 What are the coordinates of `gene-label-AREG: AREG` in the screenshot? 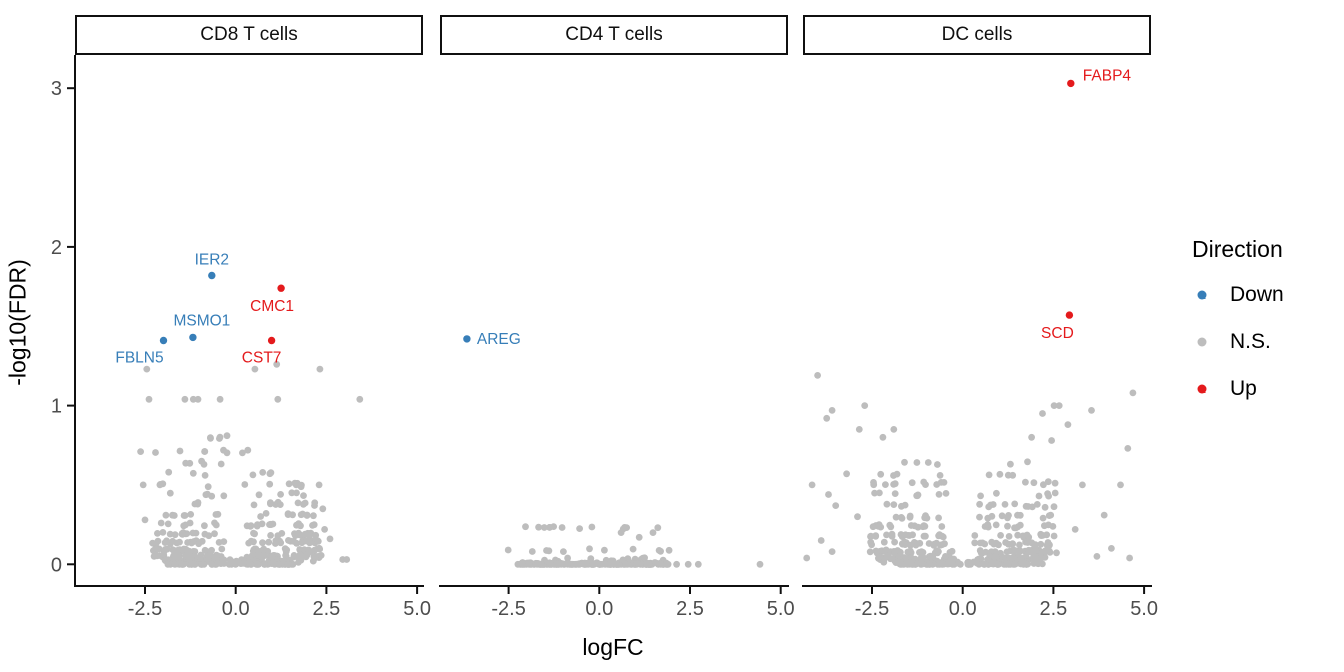 It's located at (499, 339).